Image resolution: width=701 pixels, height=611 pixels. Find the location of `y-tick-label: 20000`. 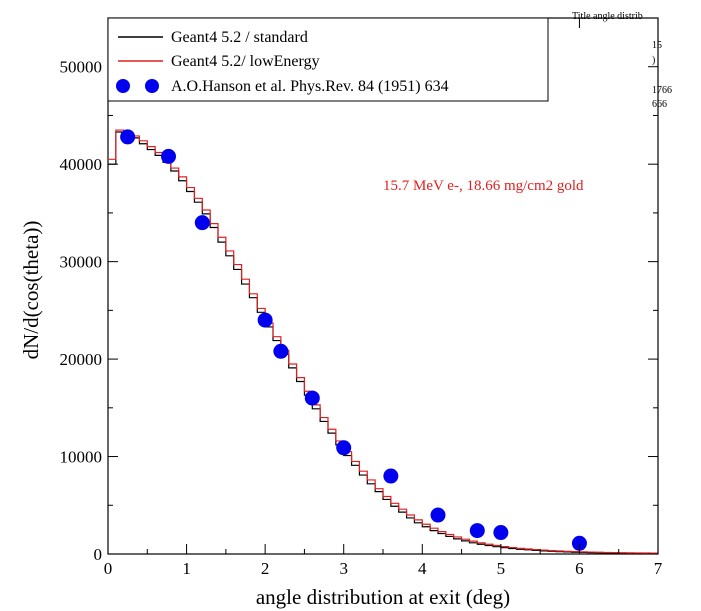

y-tick-label: 20000 is located at coordinates (81, 359).